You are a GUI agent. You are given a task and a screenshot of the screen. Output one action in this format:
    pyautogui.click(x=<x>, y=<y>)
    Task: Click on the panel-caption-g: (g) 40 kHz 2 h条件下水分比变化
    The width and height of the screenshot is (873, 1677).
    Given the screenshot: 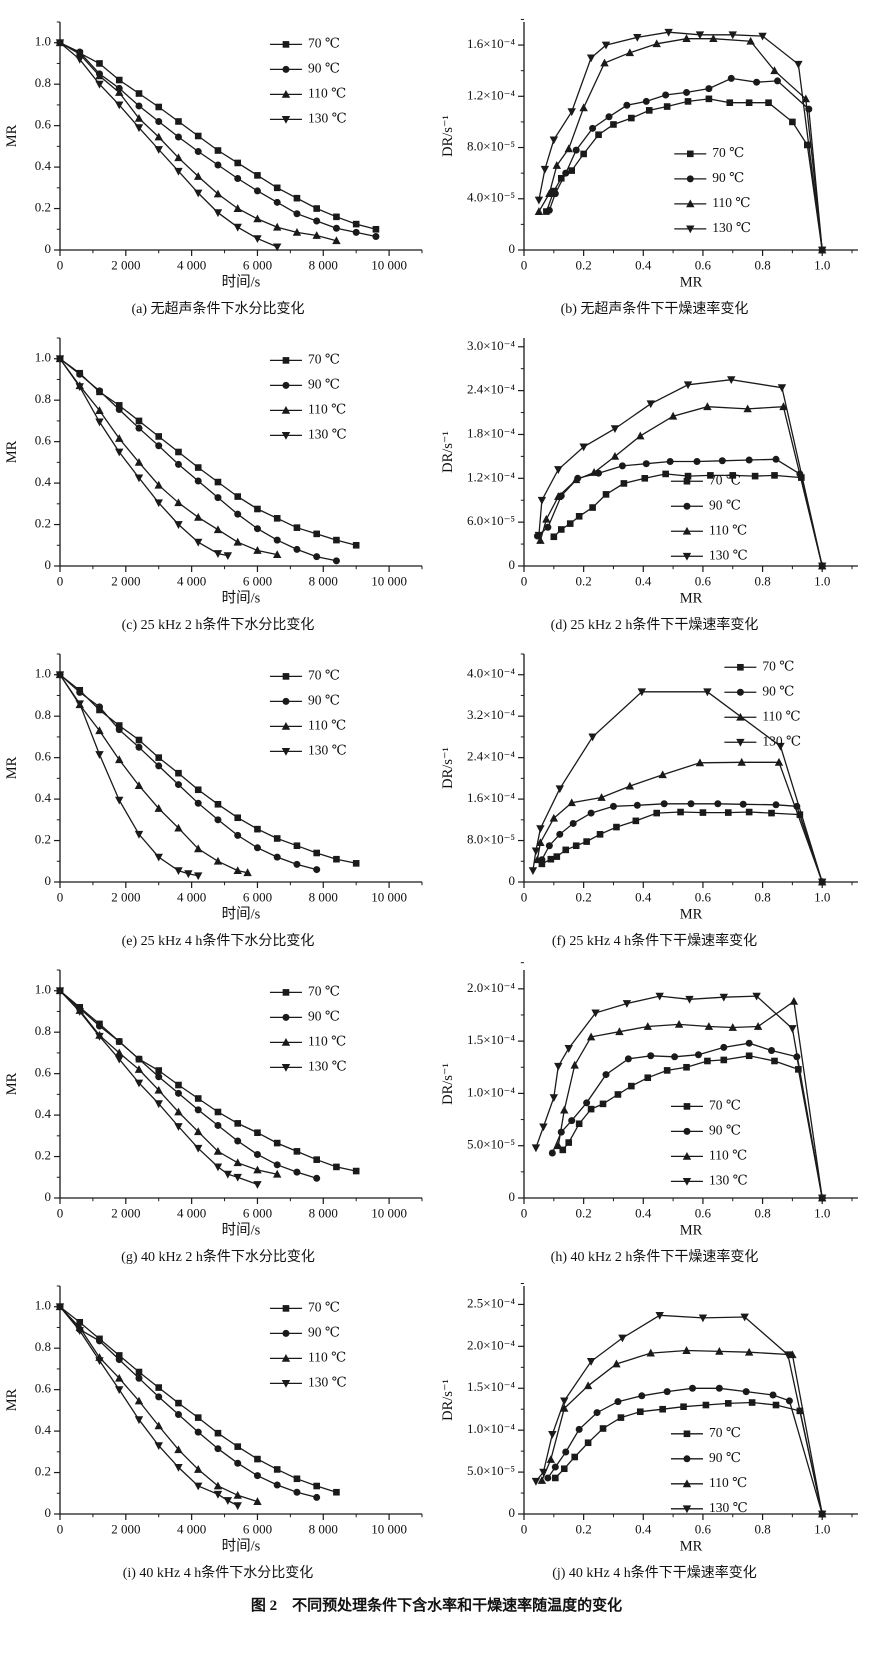 What is the action you would take?
    pyautogui.click(x=218, y=1257)
    